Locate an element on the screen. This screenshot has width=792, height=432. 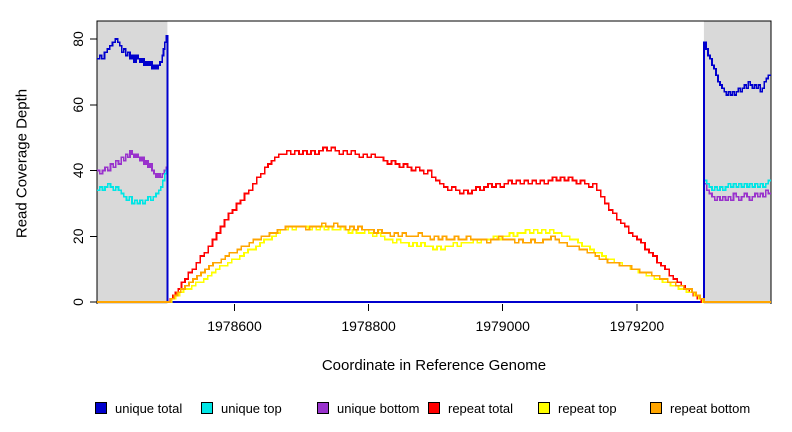
legend-swatch-repeat-bottom is located at coordinates (656, 408).